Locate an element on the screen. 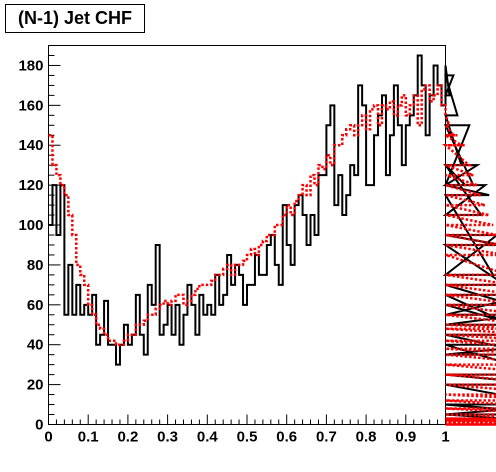 The image size is (496, 472). x-tick-label: 0.5 is located at coordinates (247, 437).